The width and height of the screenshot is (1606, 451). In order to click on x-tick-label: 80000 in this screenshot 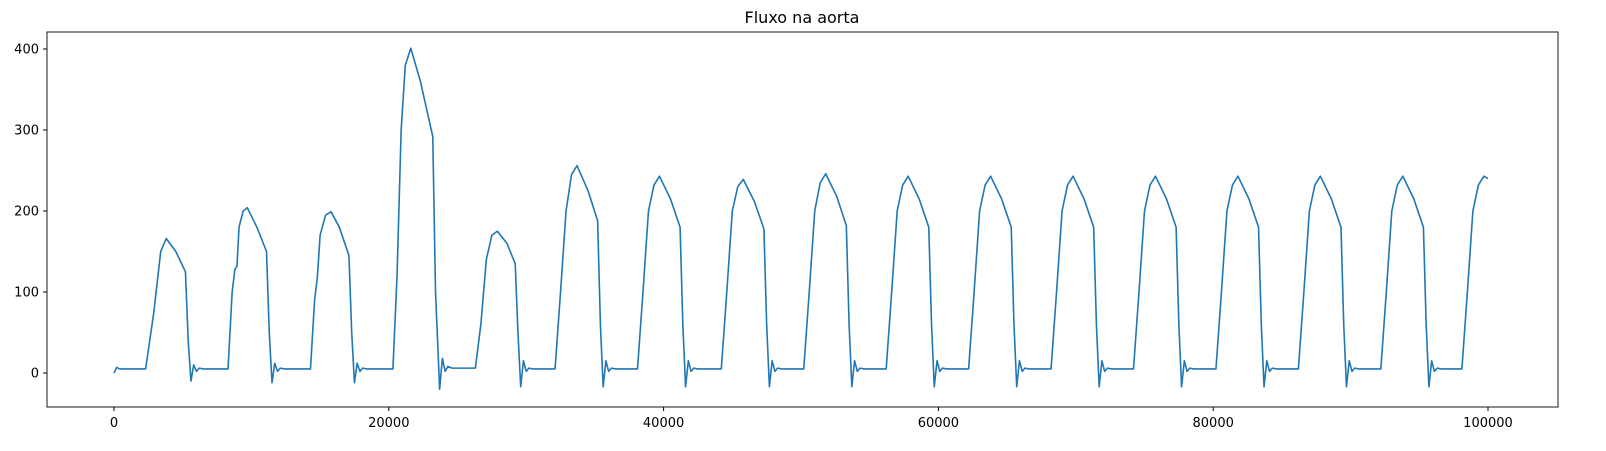, I will do `click(1213, 423)`.